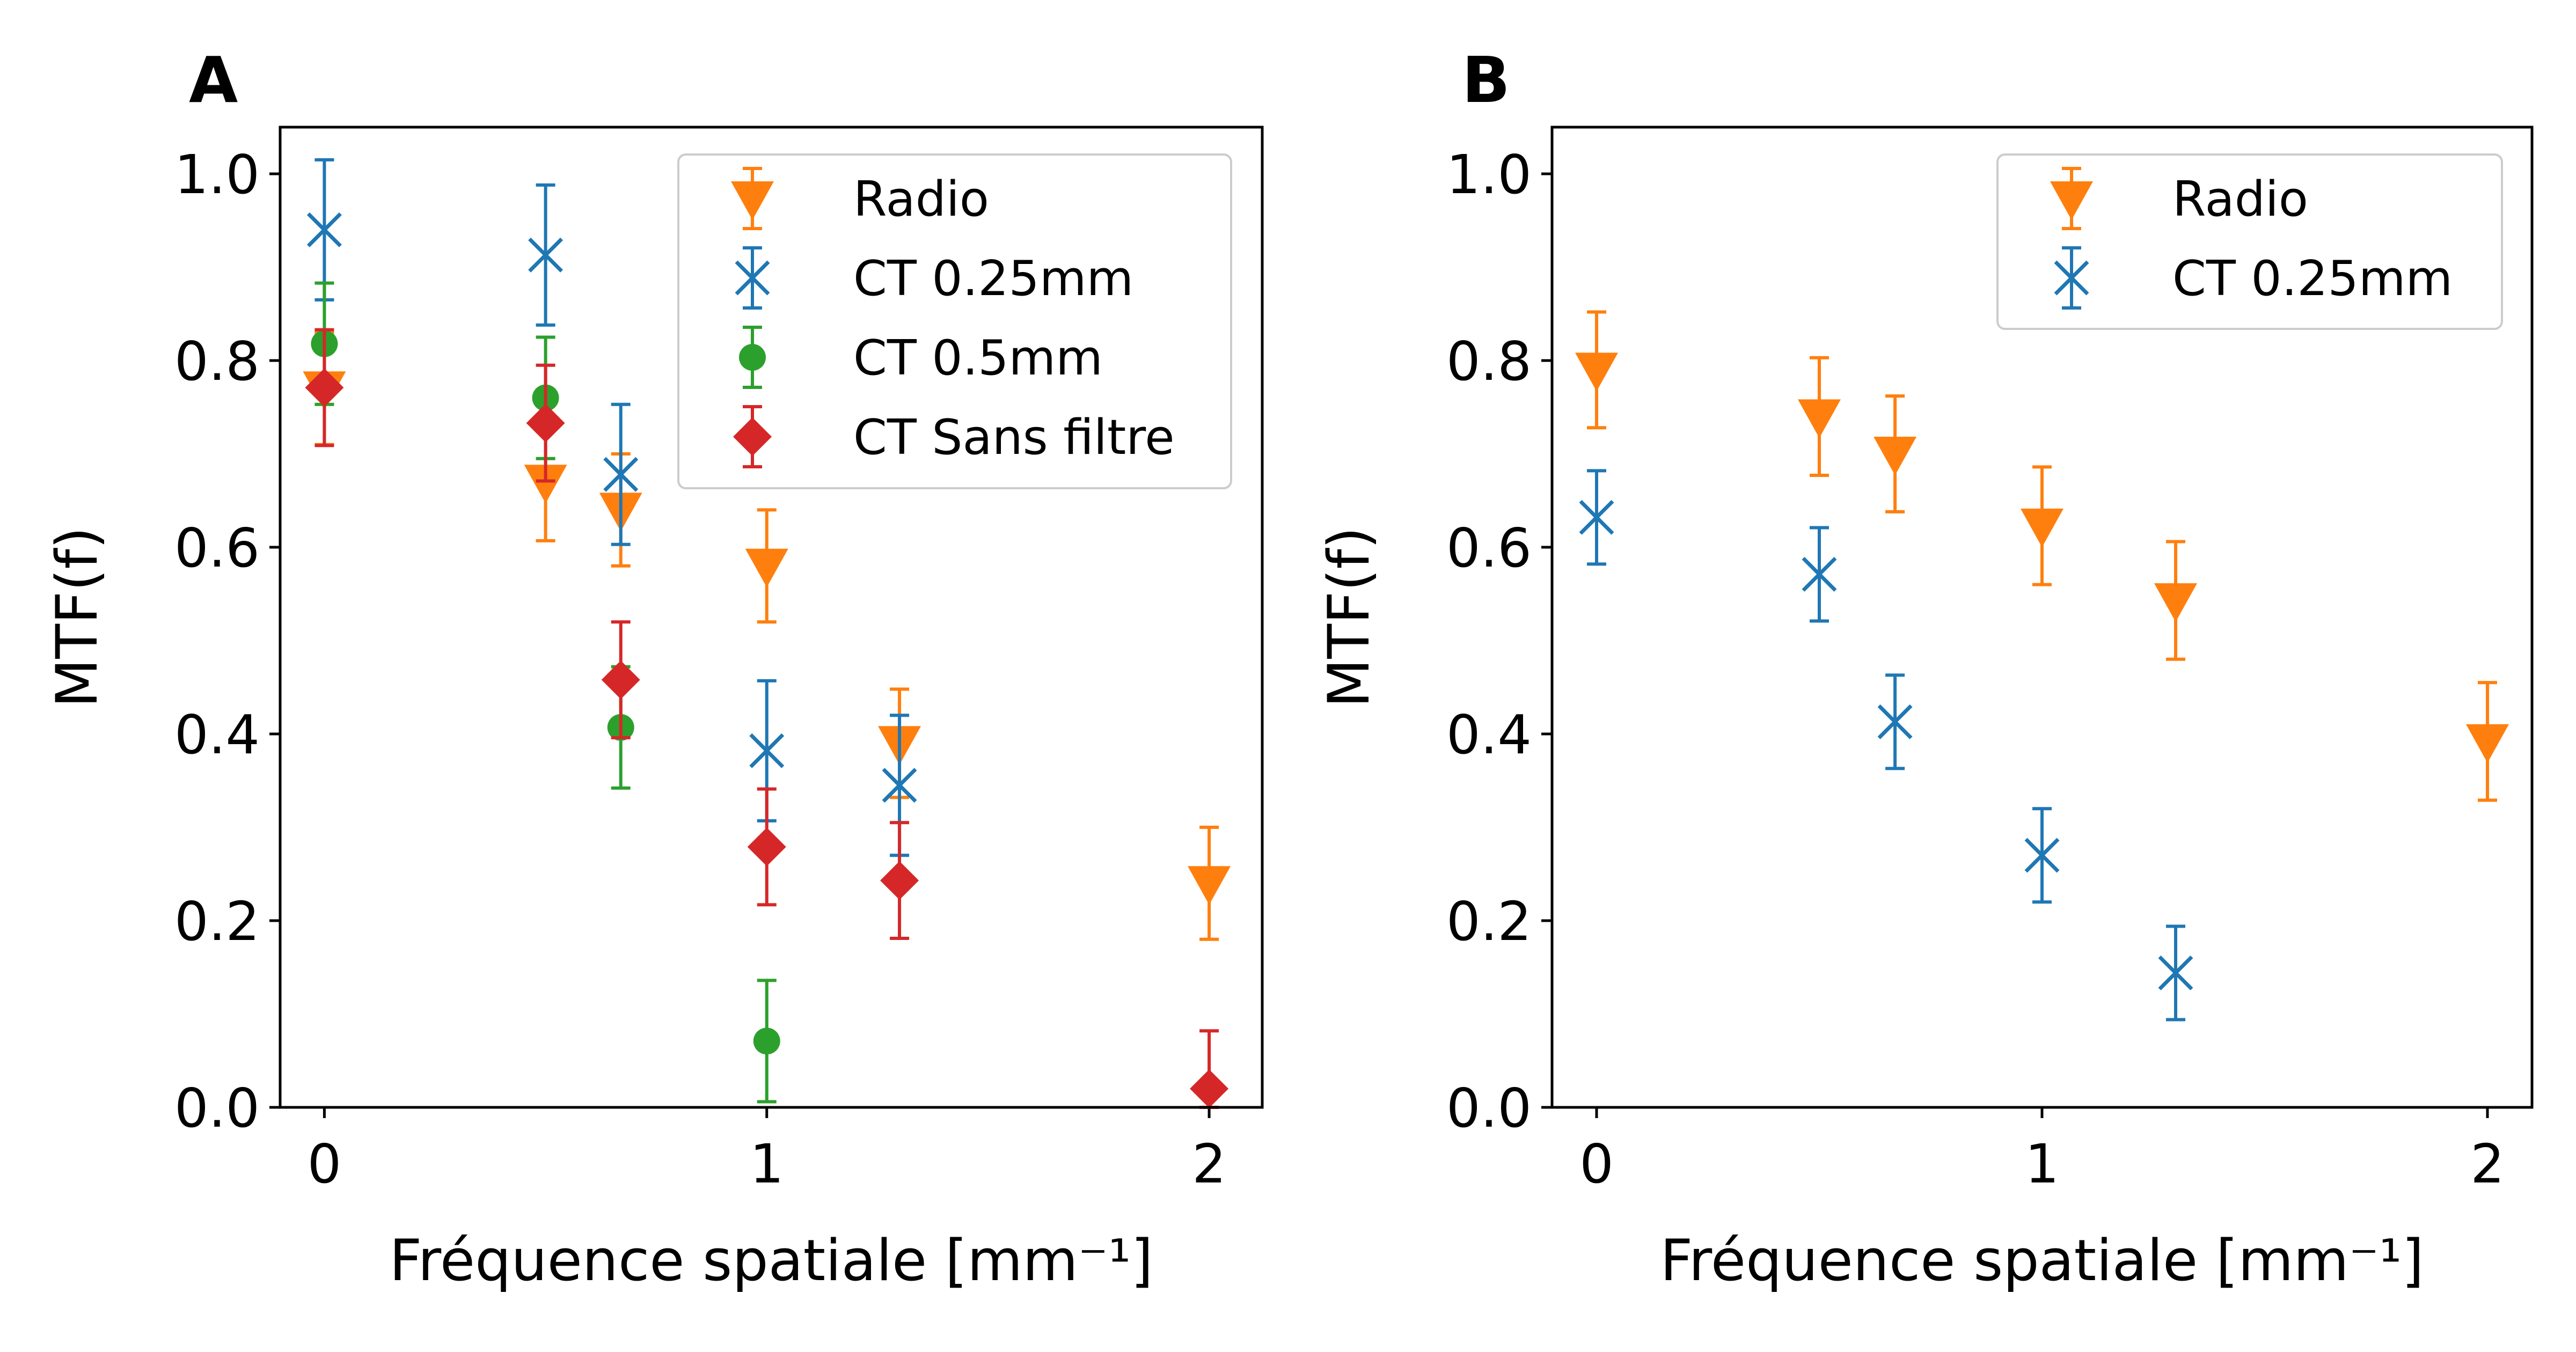  I want to click on legend-item-ct-sans-filtre: CT Sans filtre, so click(954, 436).